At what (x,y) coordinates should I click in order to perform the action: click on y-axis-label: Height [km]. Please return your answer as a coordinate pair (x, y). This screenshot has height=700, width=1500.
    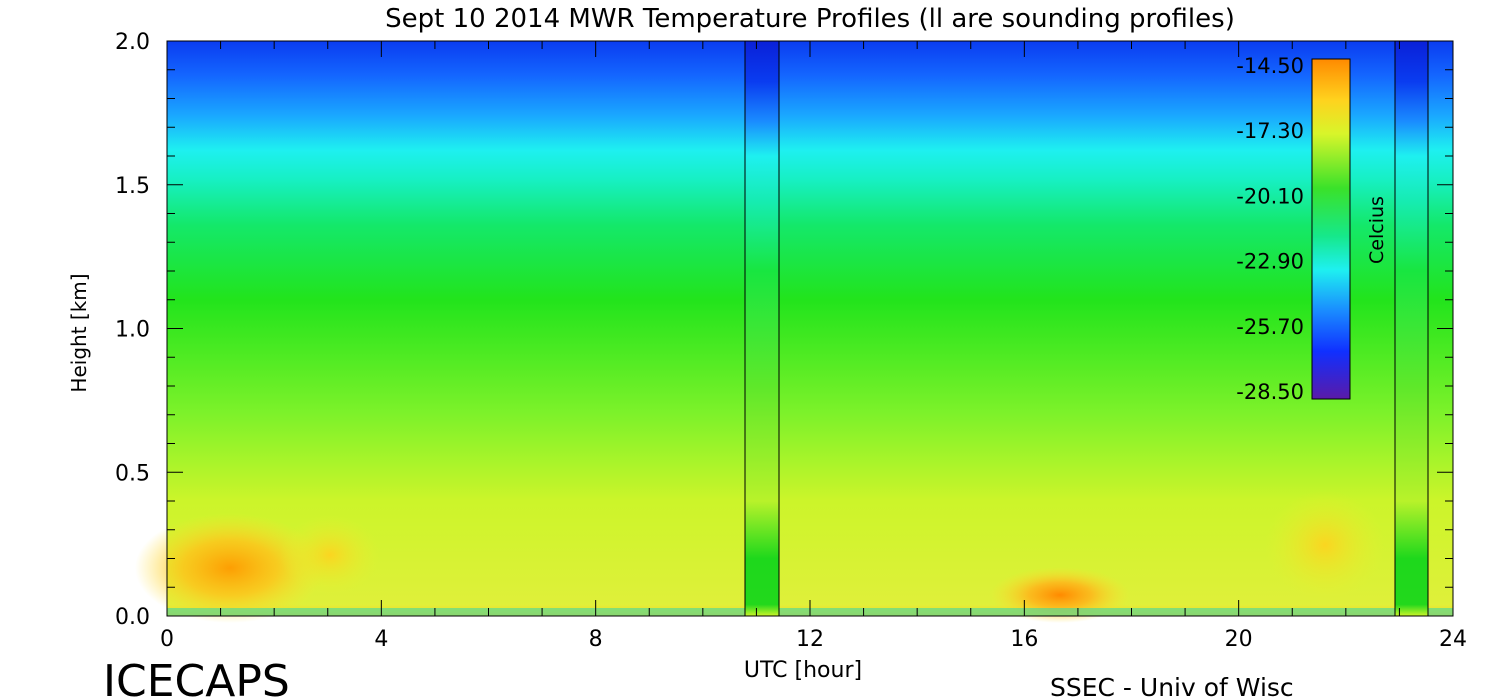
    Looking at the image, I should click on (79, 332).